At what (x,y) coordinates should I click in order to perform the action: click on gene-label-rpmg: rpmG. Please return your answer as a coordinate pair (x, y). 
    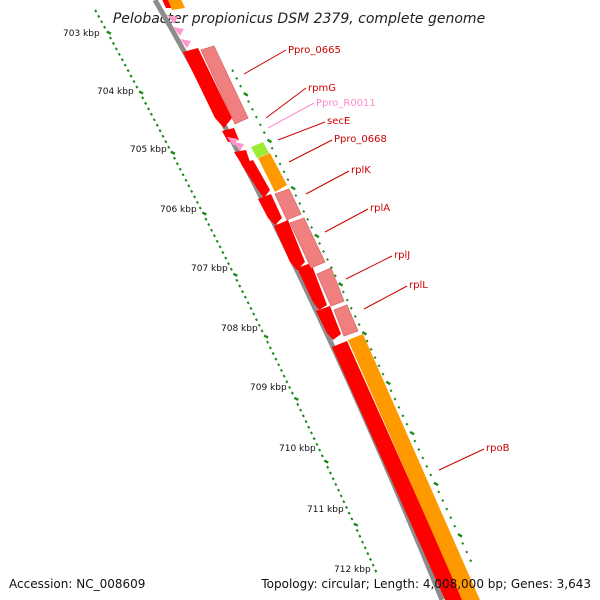
    Looking at the image, I should click on (322, 88).